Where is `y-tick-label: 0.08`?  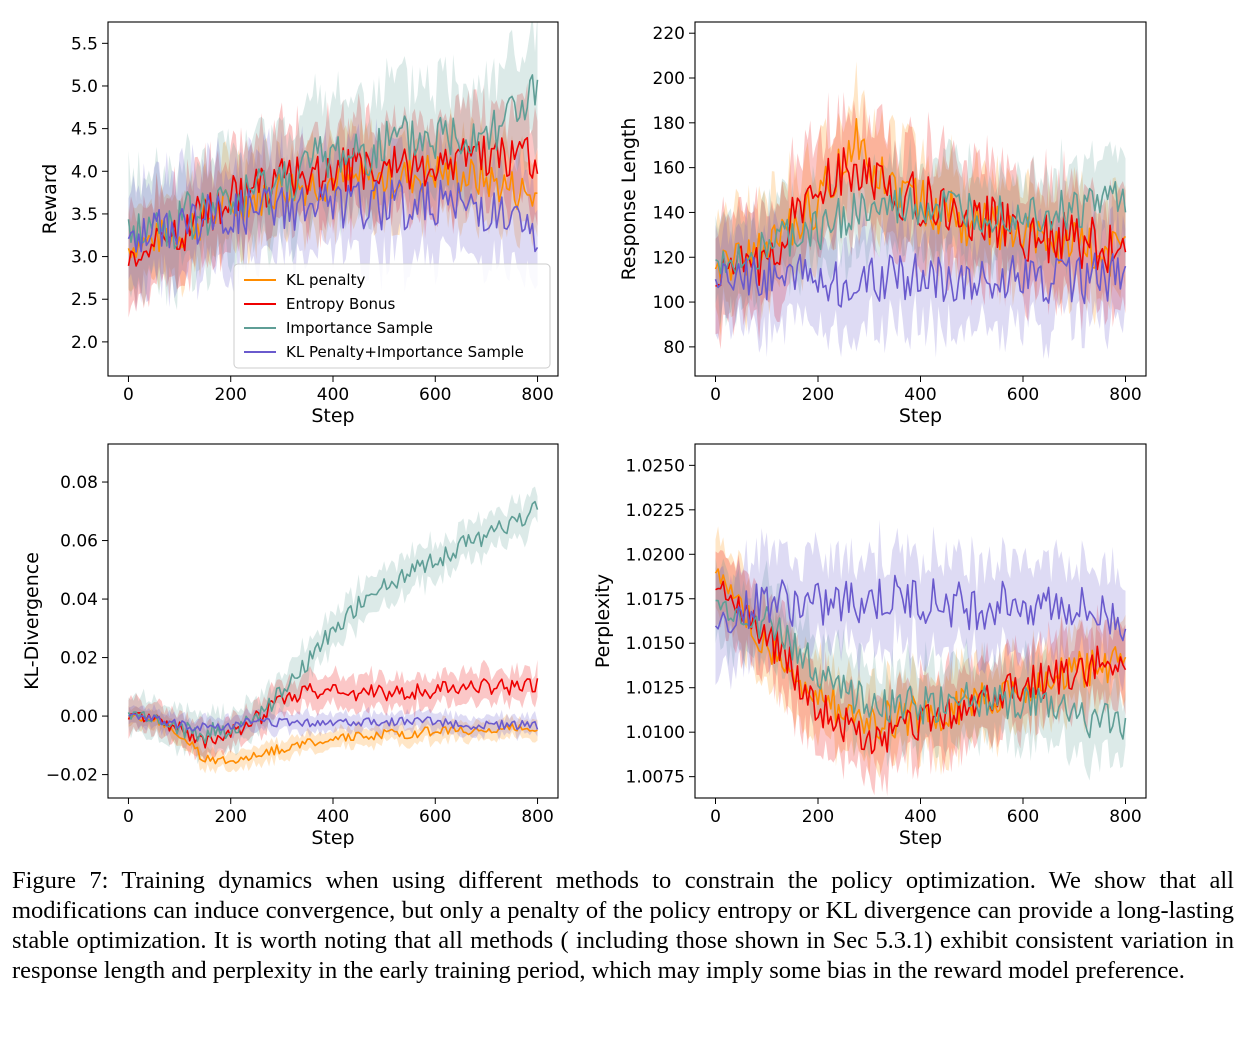
y-tick-label: 0.08 is located at coordinates (79, 483).